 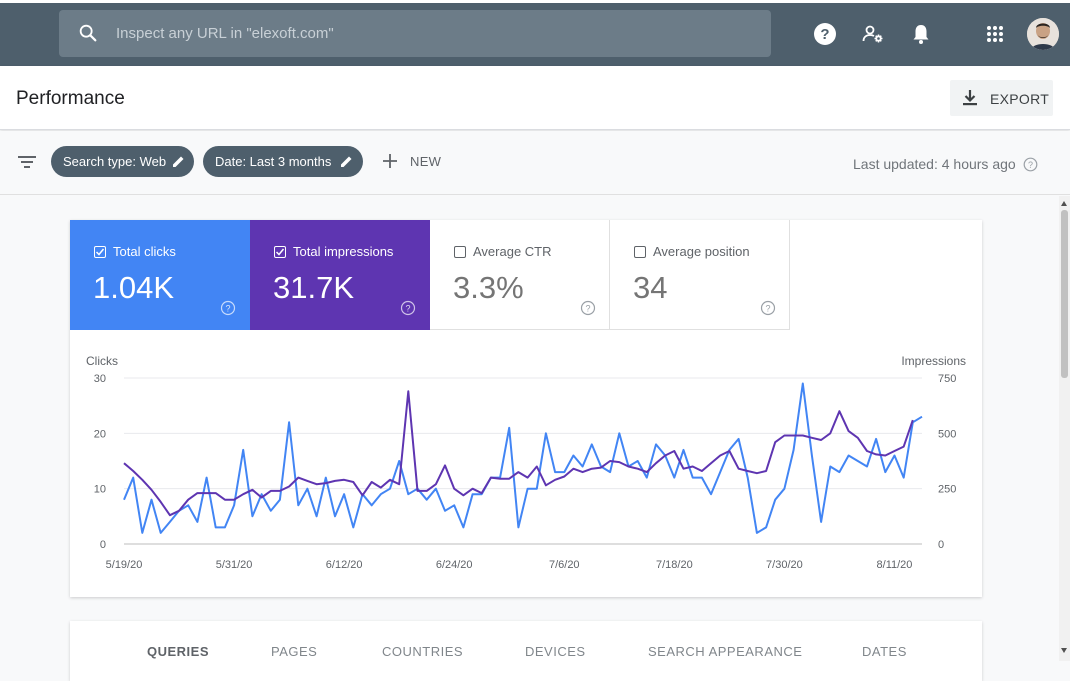 What do you see at coordinates (947, 434) in the screenshot?
I see `y-tick-right: 500` at bounding box center [947, 434].